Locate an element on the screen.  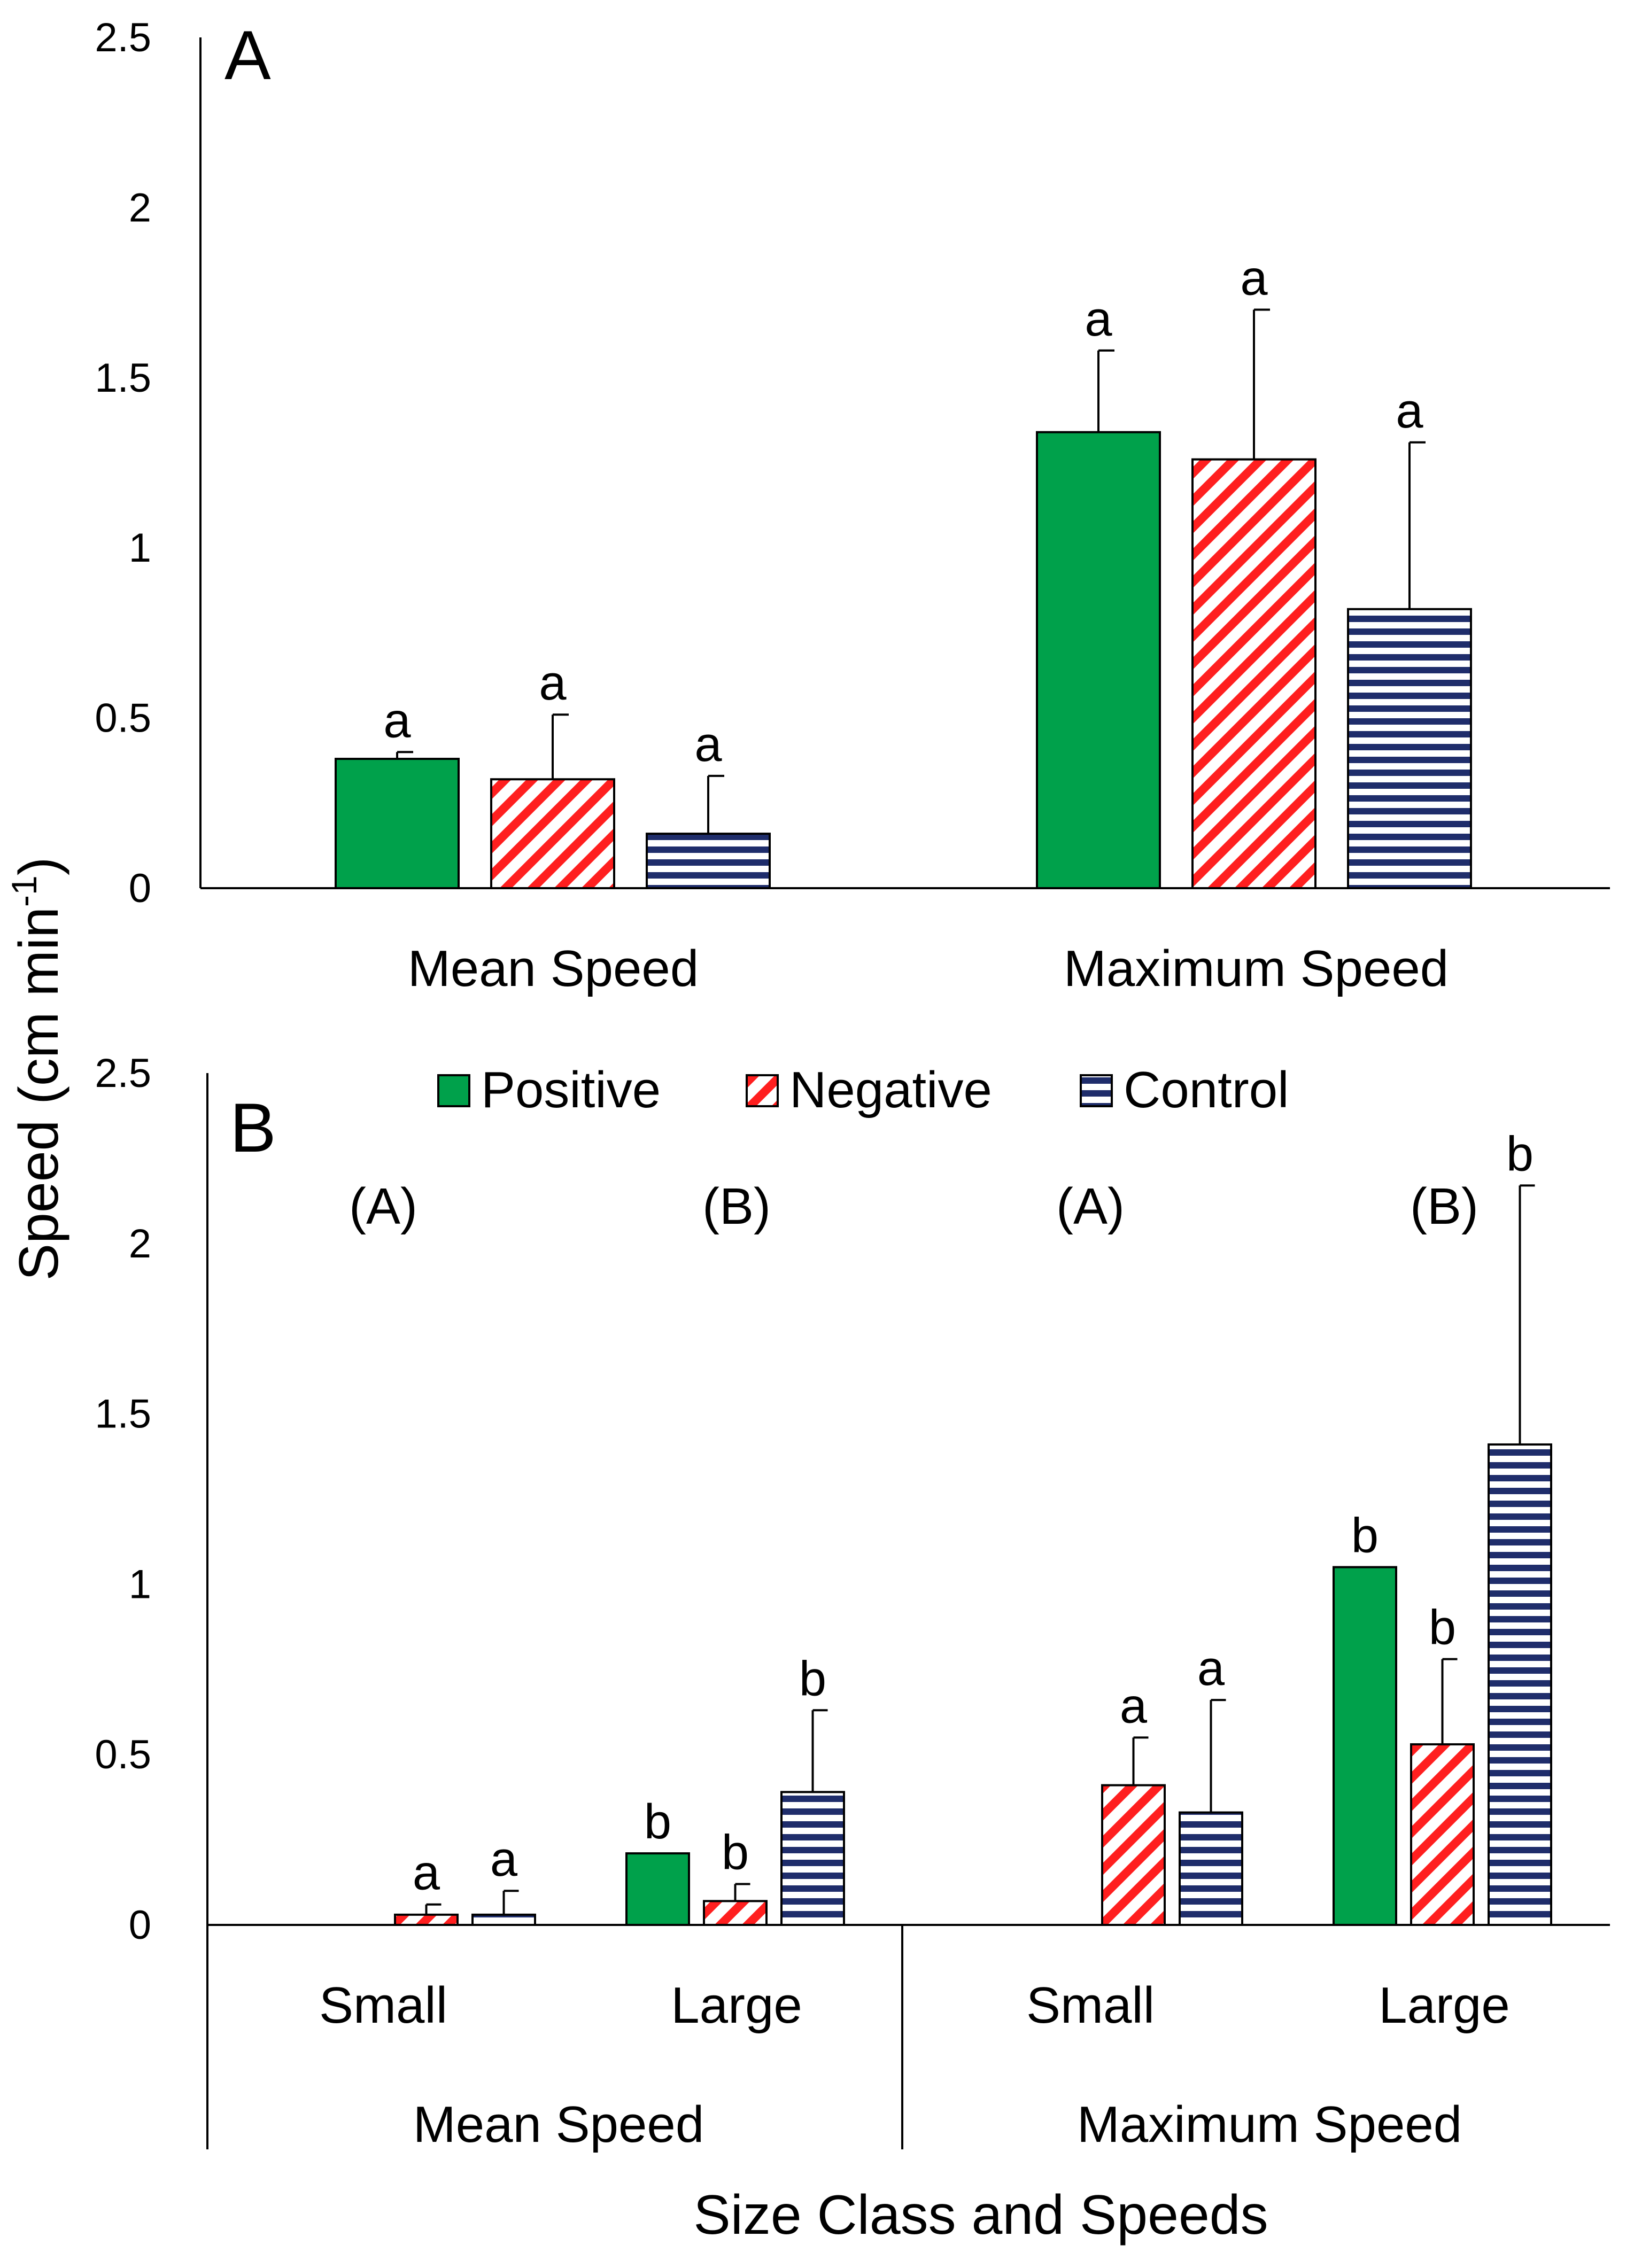
panel-b-y-tick-label: 0.5 is located at coordinates (123, 1754).